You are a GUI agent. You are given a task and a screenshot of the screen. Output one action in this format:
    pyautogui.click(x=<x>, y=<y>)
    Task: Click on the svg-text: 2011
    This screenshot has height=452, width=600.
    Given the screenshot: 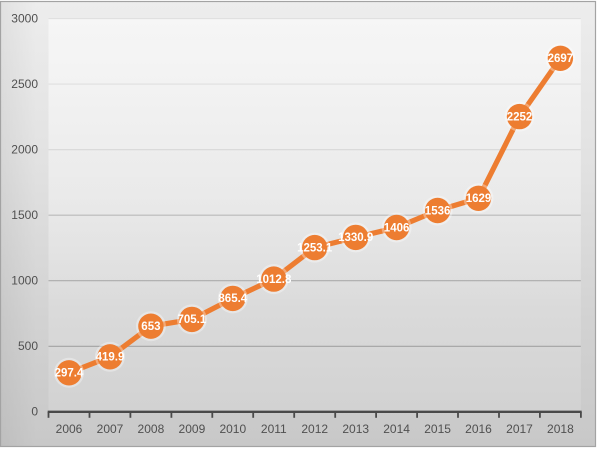 What is the action you would take?
    pyautogui.click(x=274, y=429)
    